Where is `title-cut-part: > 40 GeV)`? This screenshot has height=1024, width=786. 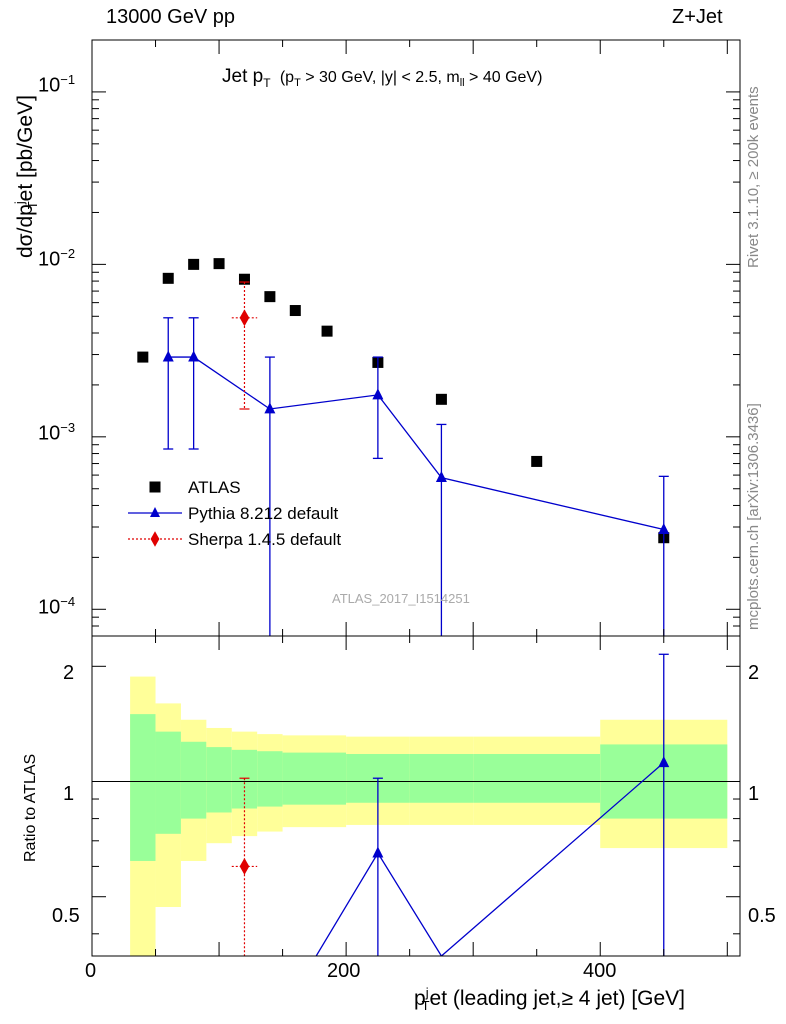
title-cut-part: > 40 GeV) is located at coordinates (503, 77).